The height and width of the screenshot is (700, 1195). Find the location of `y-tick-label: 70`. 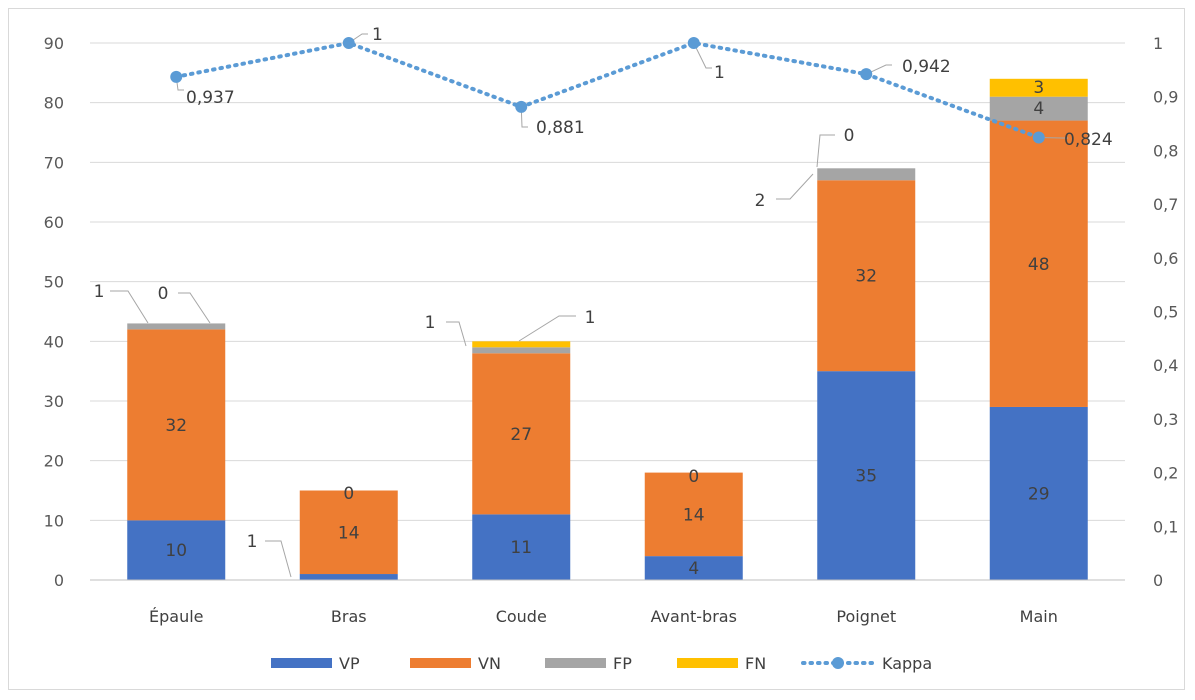

y-tick-label: 70 is located at coordinates (54, 162).